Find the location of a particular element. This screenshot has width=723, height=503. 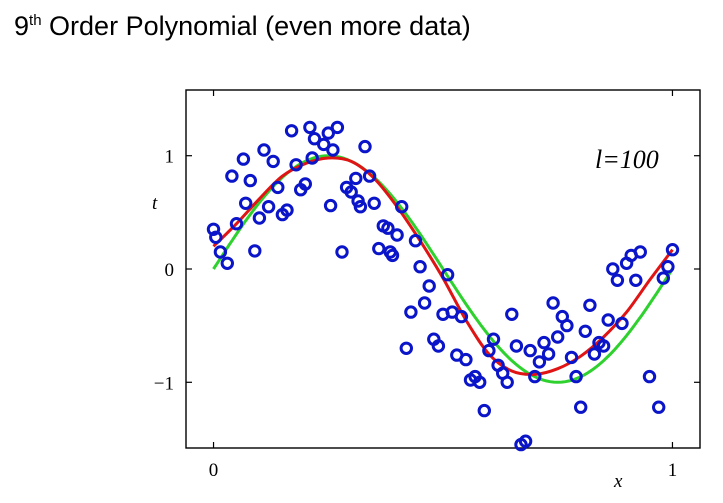

x-tick-label: 1 is located at coordinates (673, 470).